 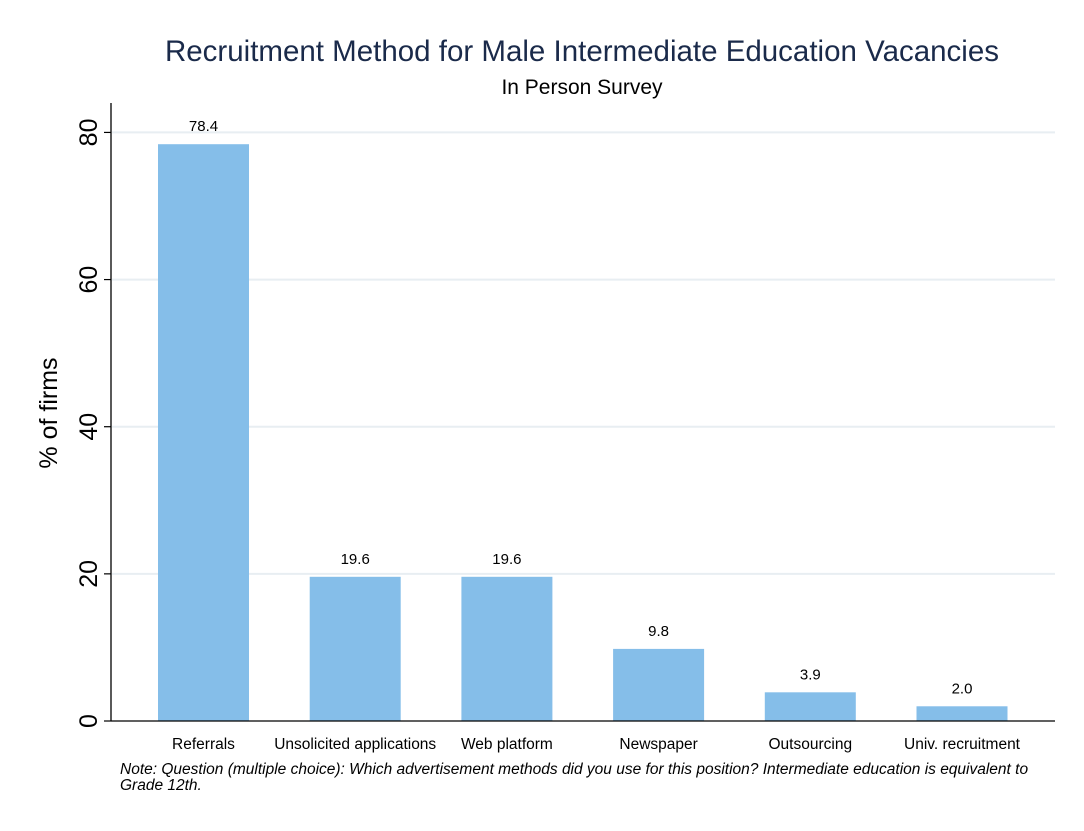 I want to click on y-tick-label: 60, so click(x=89, y=280).